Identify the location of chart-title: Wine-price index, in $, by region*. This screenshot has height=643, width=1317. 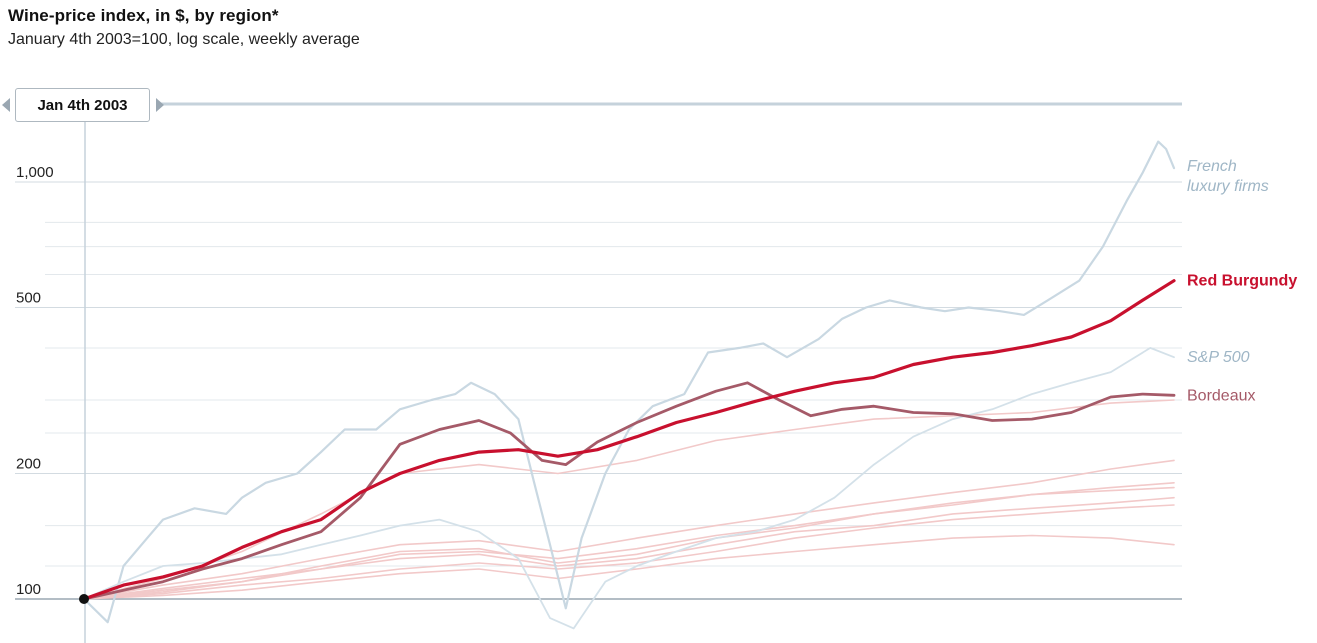
(143, 15).